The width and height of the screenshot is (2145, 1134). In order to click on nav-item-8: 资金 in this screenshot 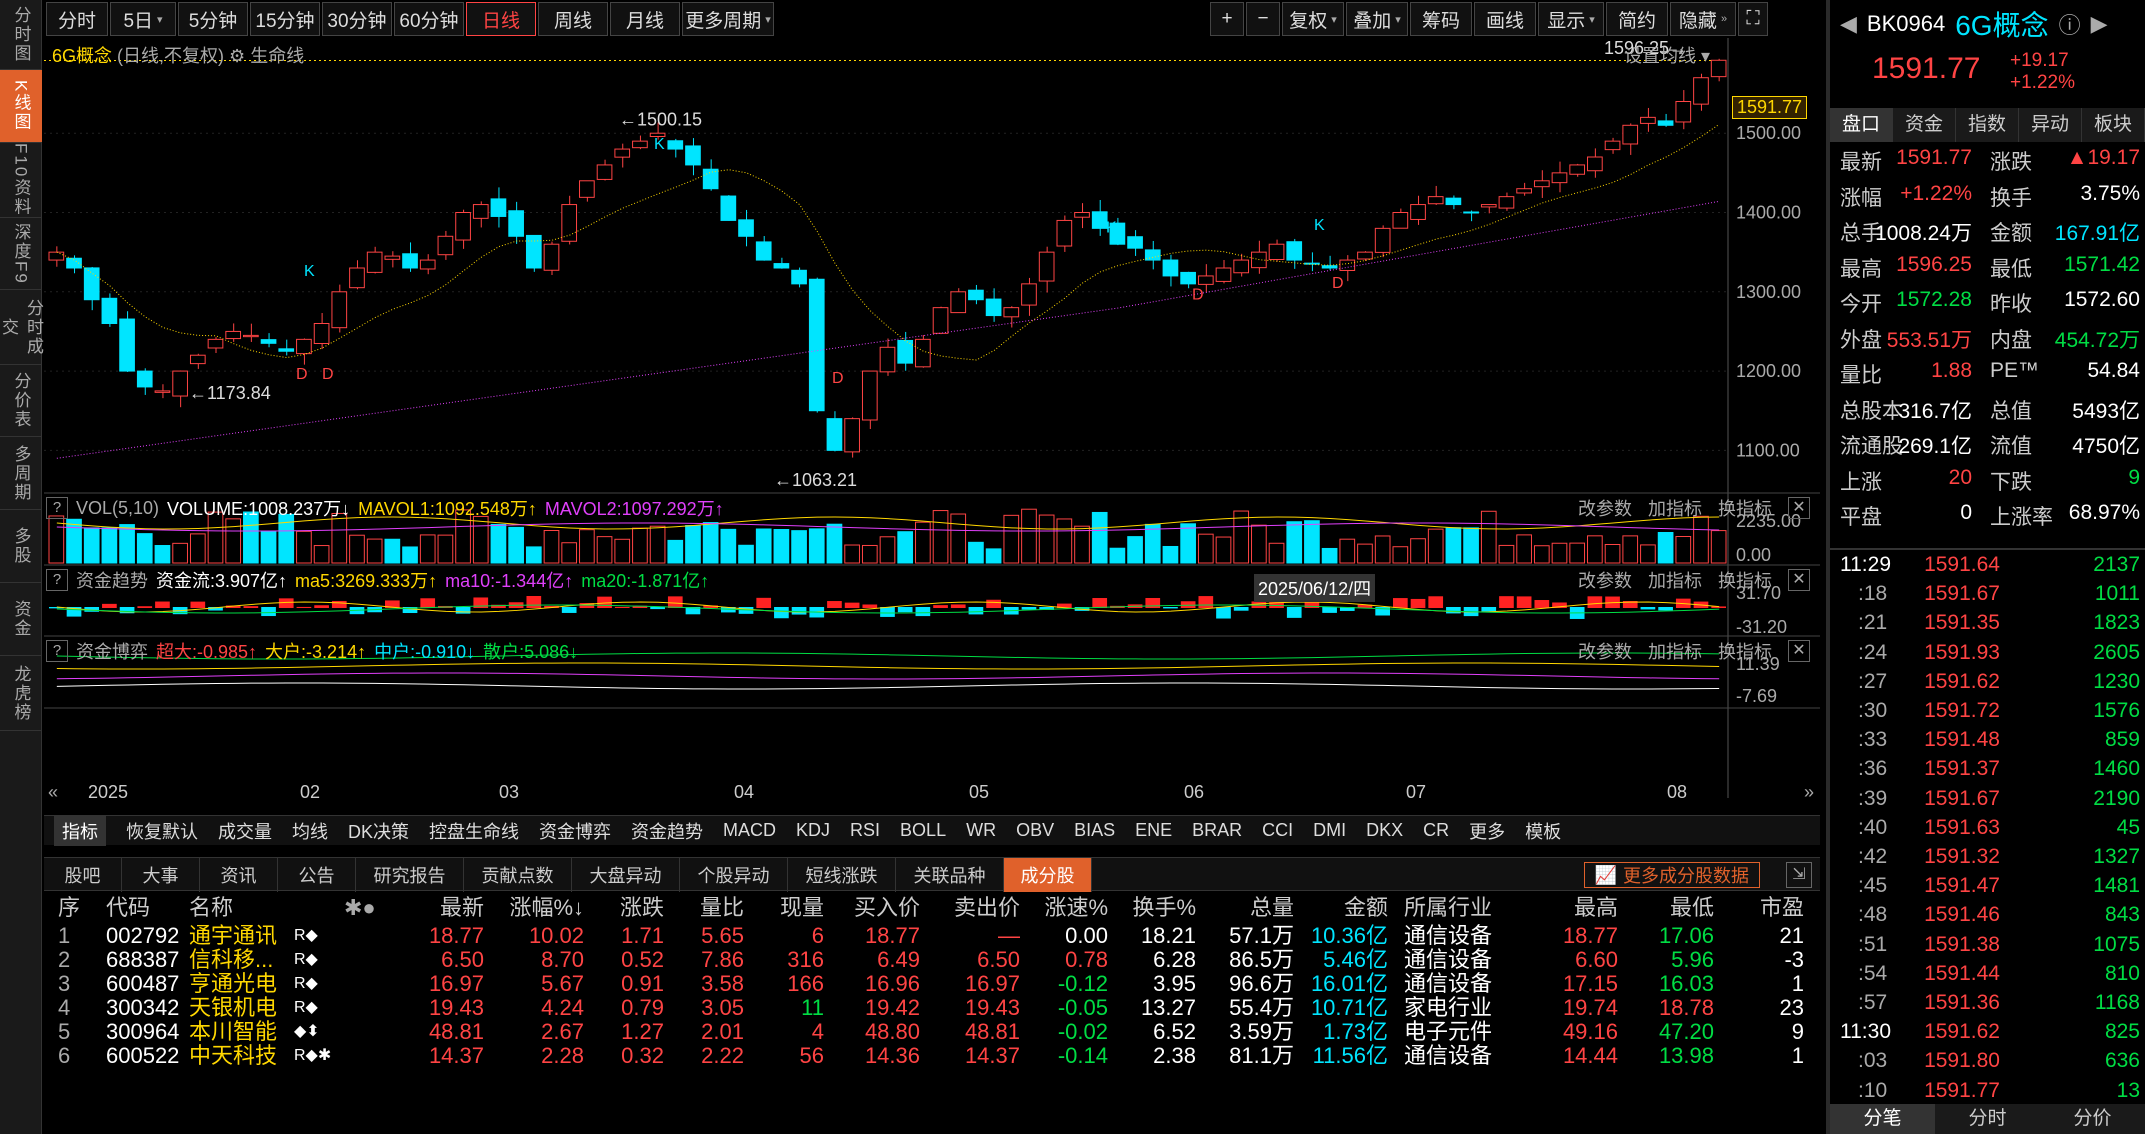, I will do `click(21, 619)`.